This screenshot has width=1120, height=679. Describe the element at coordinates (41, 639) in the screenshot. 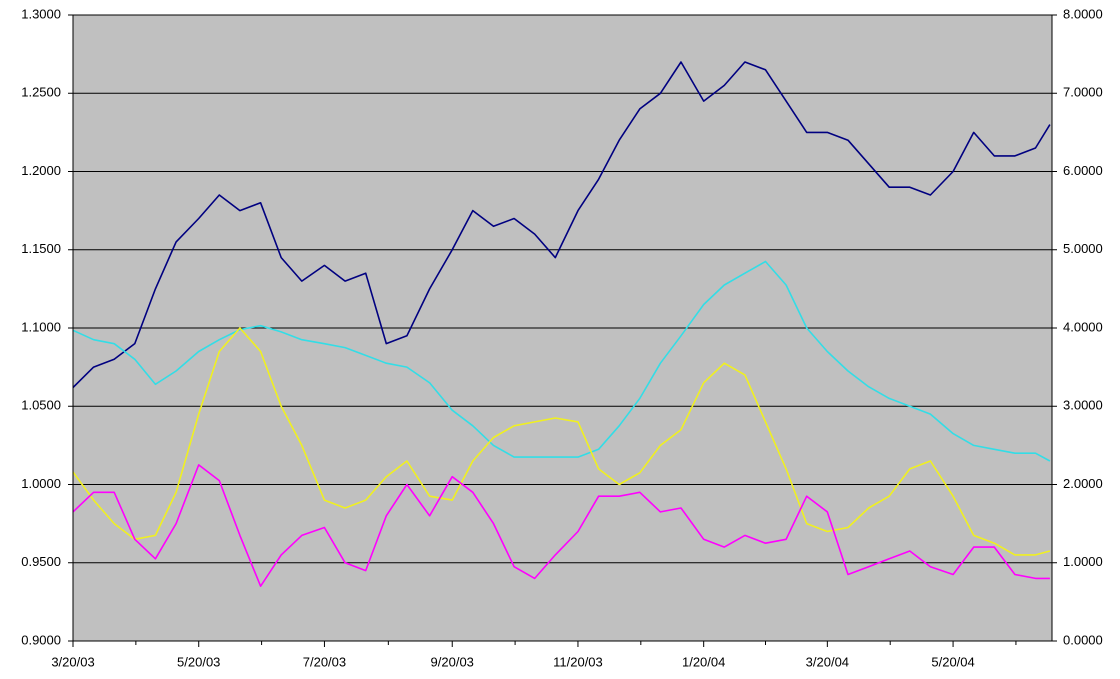

I see `y-tick-label: 0.9000` at that location.